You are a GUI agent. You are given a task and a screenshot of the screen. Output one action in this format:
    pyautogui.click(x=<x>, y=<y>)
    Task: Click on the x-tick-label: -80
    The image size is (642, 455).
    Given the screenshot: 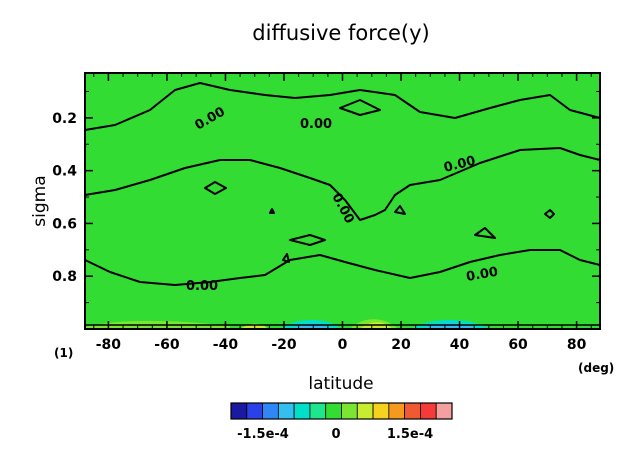 What is the action you would take?
    pyautogui.click(x=109, y=345)
    